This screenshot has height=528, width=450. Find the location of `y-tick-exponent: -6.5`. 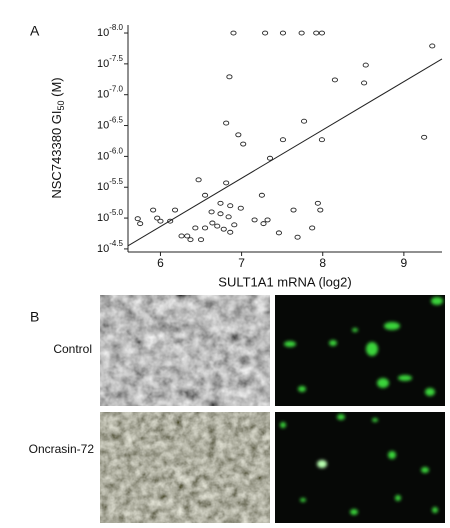

y-tick-exponent: -6.5 is located at coordinates (116, 120).